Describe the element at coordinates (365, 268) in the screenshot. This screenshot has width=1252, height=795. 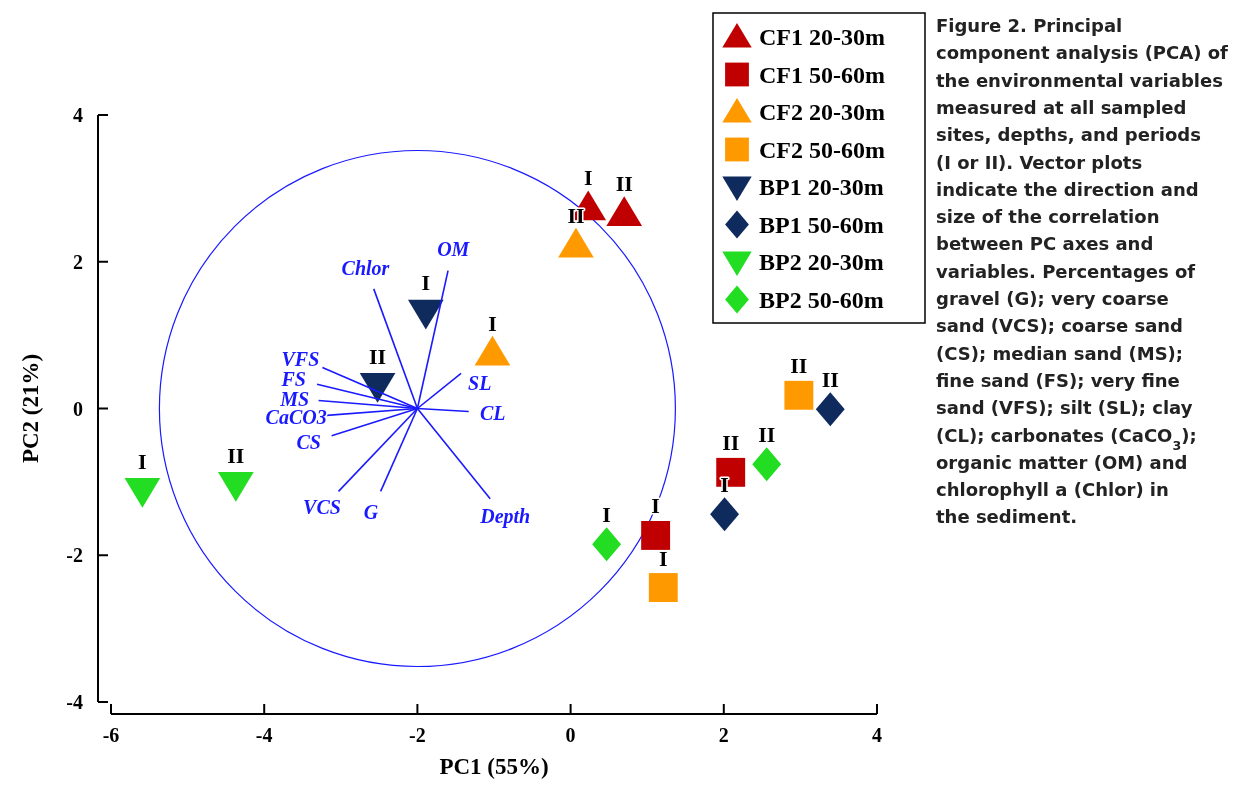
I see `series-label: Chlor` at that location.